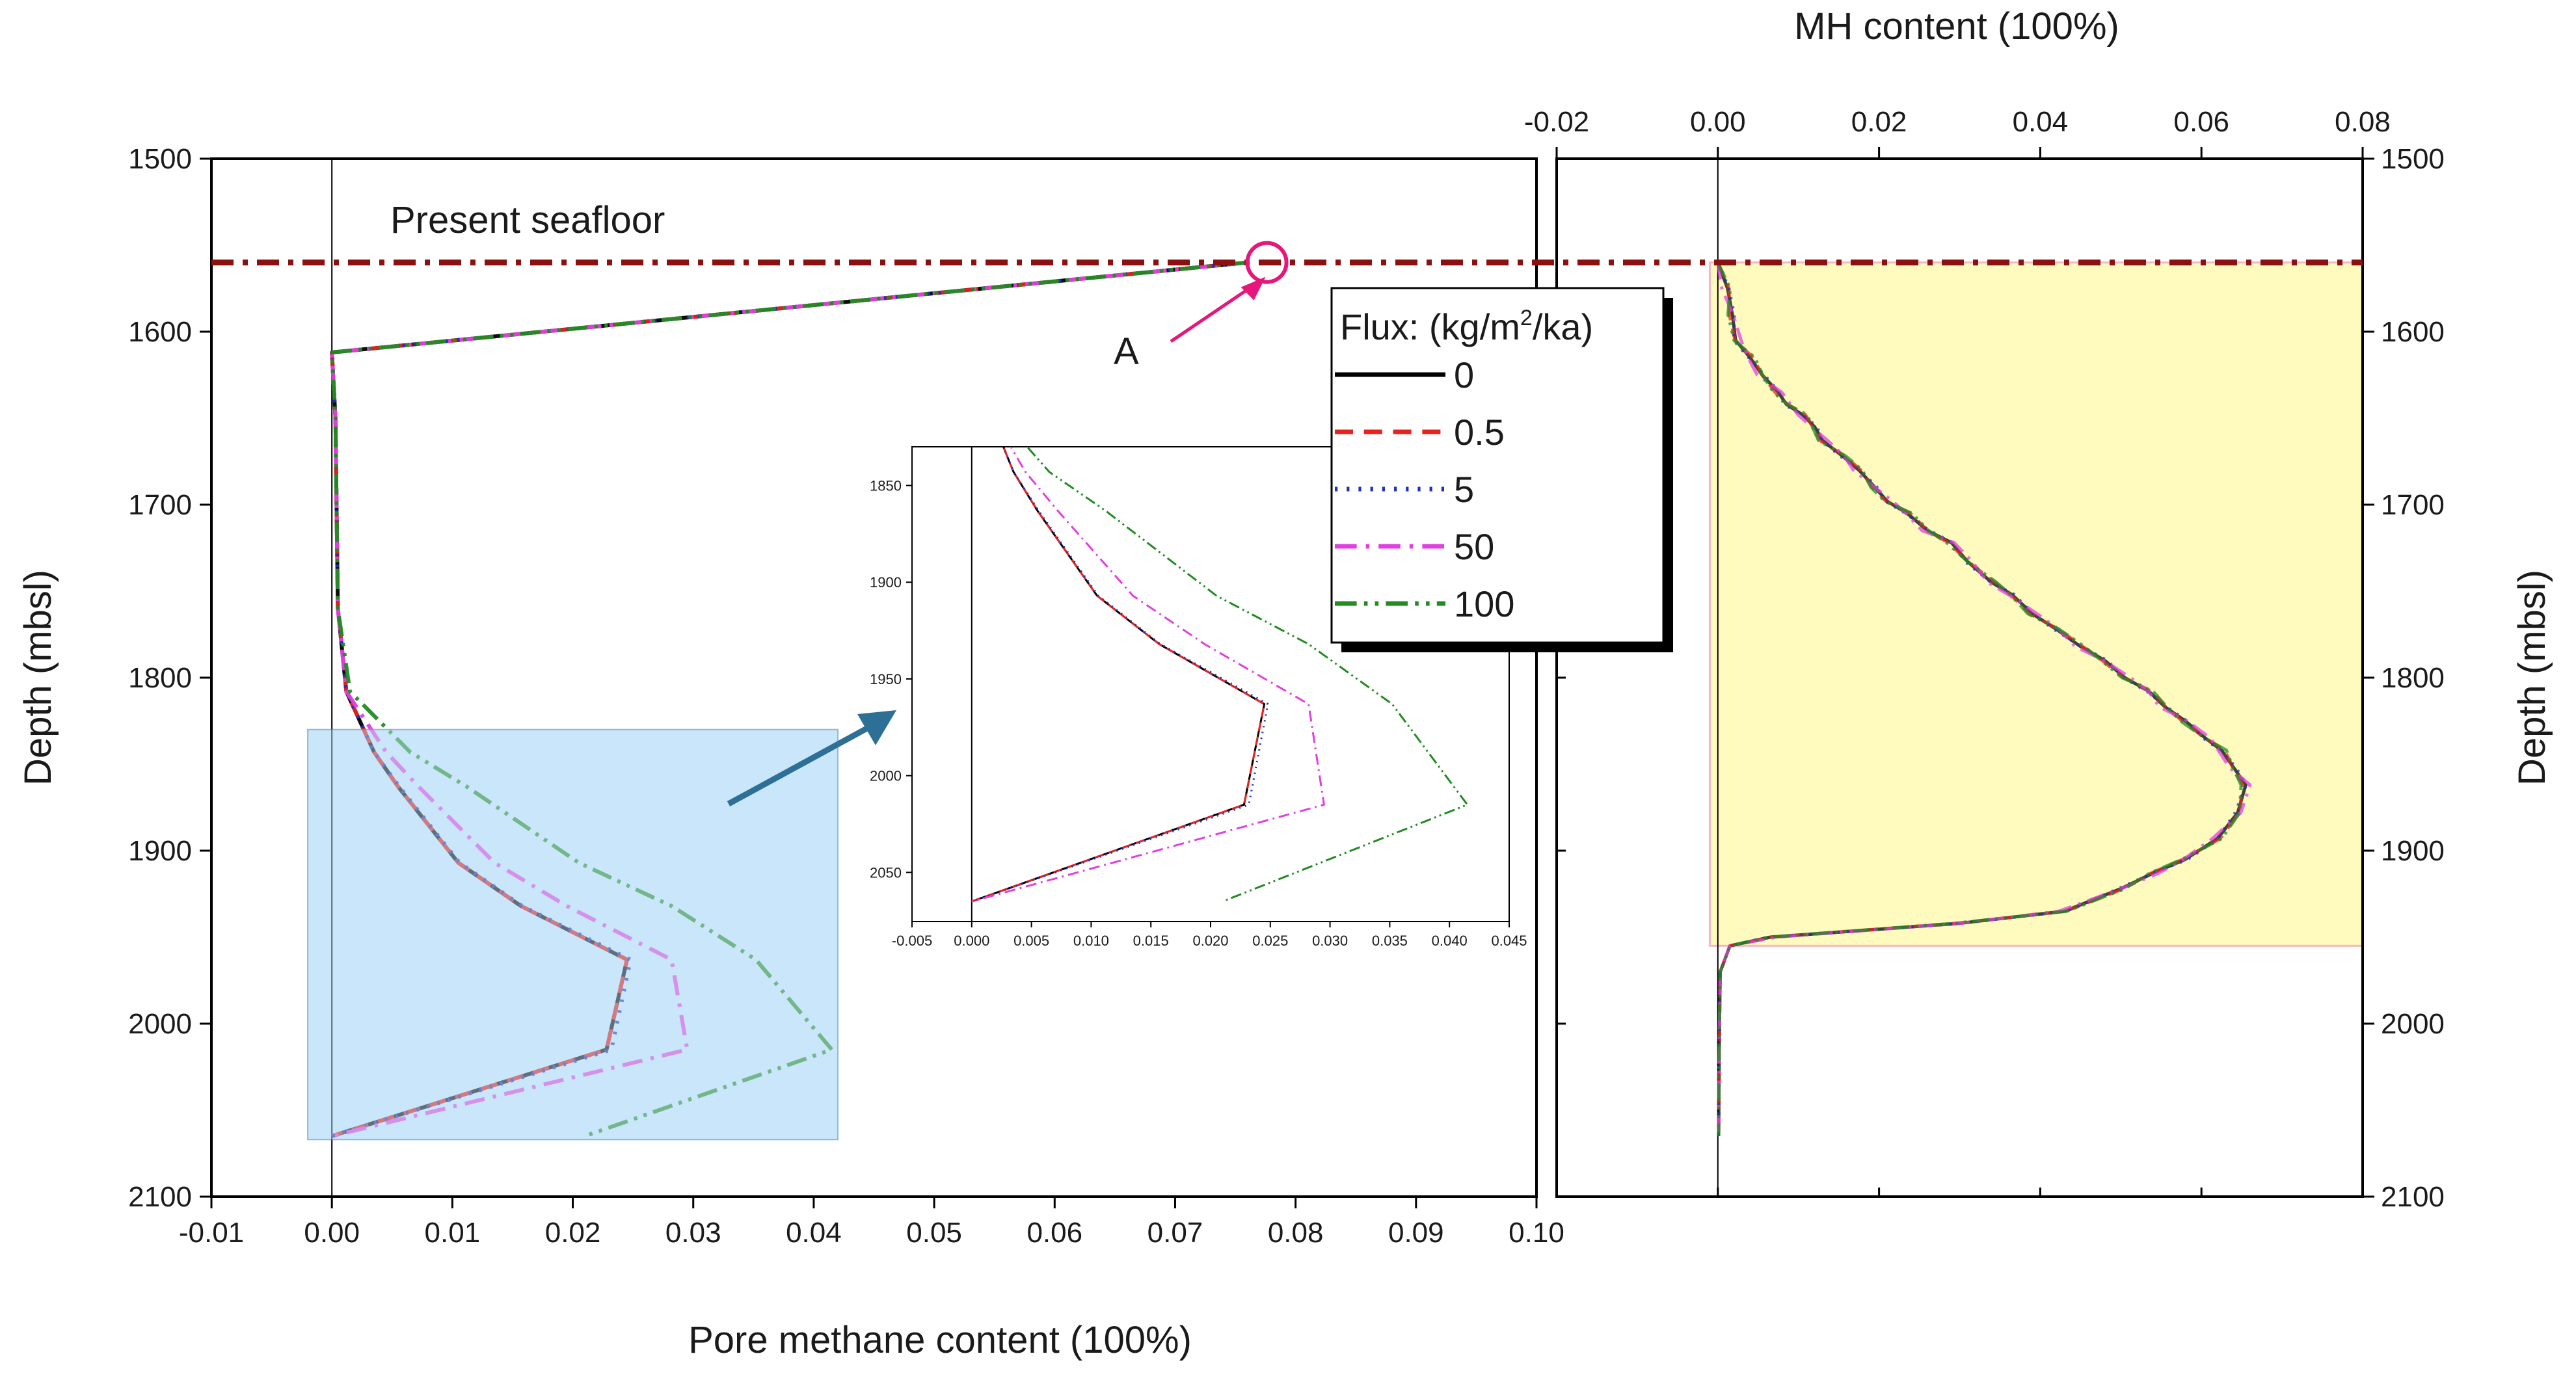 Image resolution: width=2576 pixels, height=1382 pixels. I want to click on inset-x-tick-label: 0.015, so click(1151, 941).